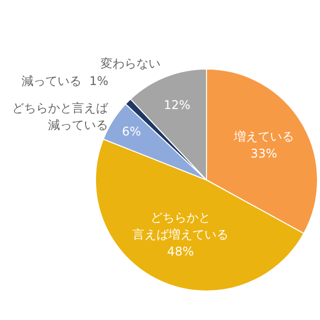  What do you see at coordinates (180, 251) in the screenshot?
I see `data-label: 48%` at bounding box center [180, 251].